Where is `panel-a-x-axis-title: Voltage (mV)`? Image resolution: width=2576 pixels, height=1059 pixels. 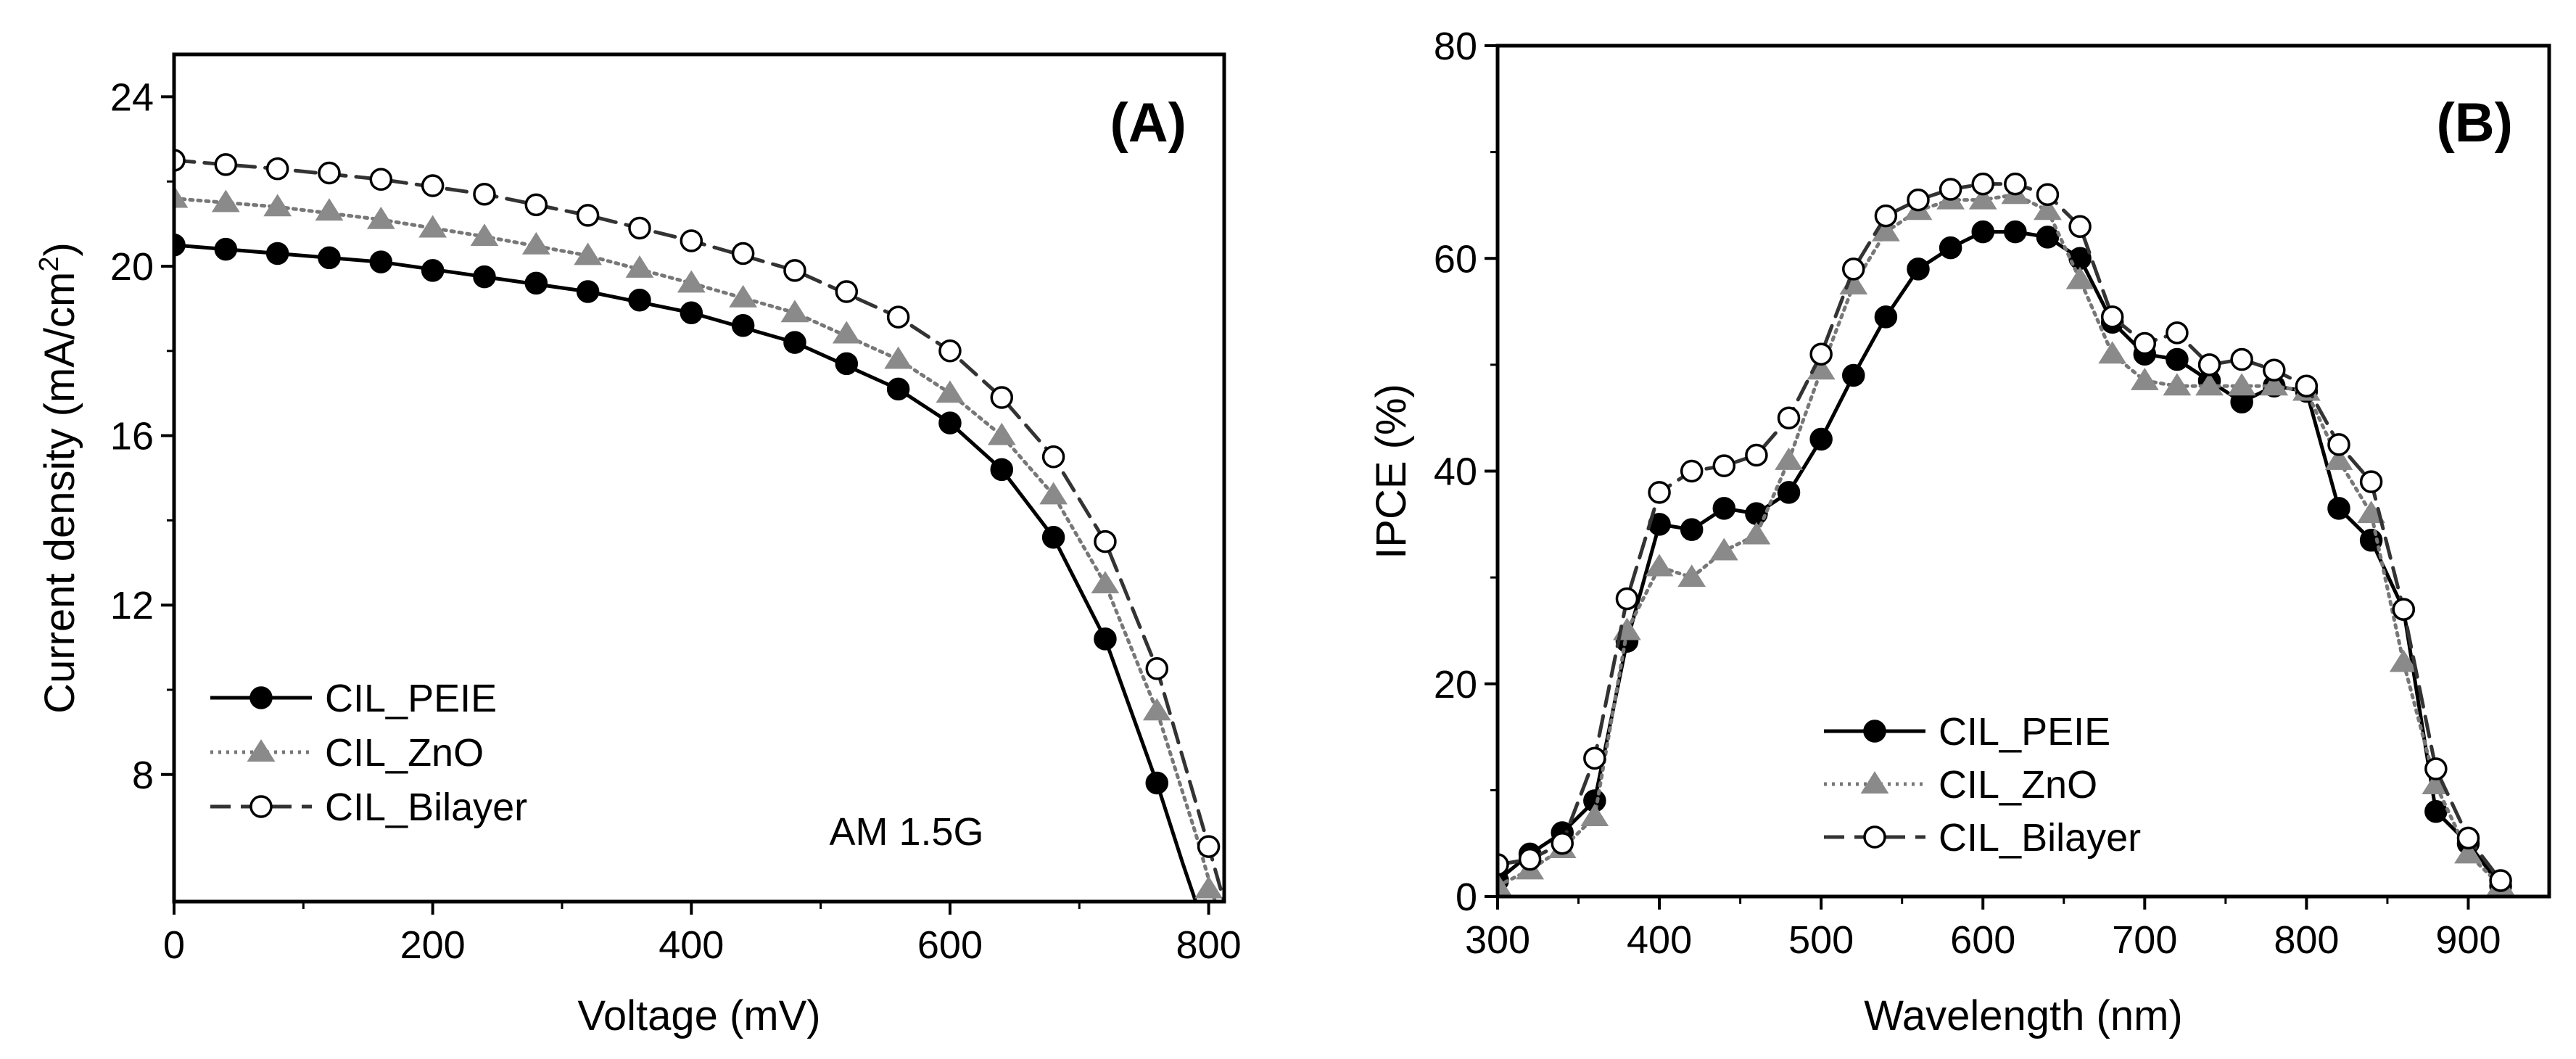
panel-a-x-axis-title: Voltage (mV) is located at coordinates (698, 1016).